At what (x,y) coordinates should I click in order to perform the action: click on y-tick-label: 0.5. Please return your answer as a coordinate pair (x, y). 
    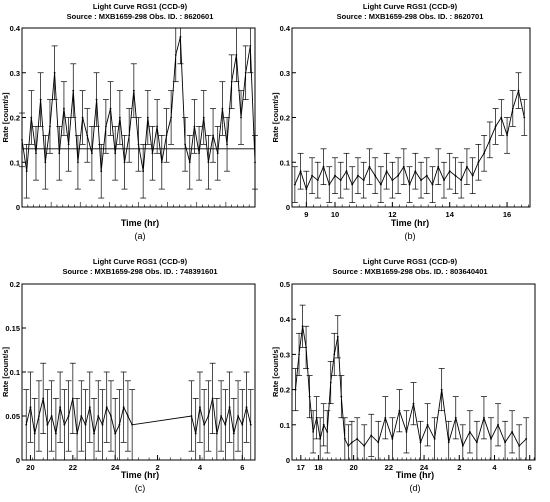
    Looking at the image, I should click on (285, 284).